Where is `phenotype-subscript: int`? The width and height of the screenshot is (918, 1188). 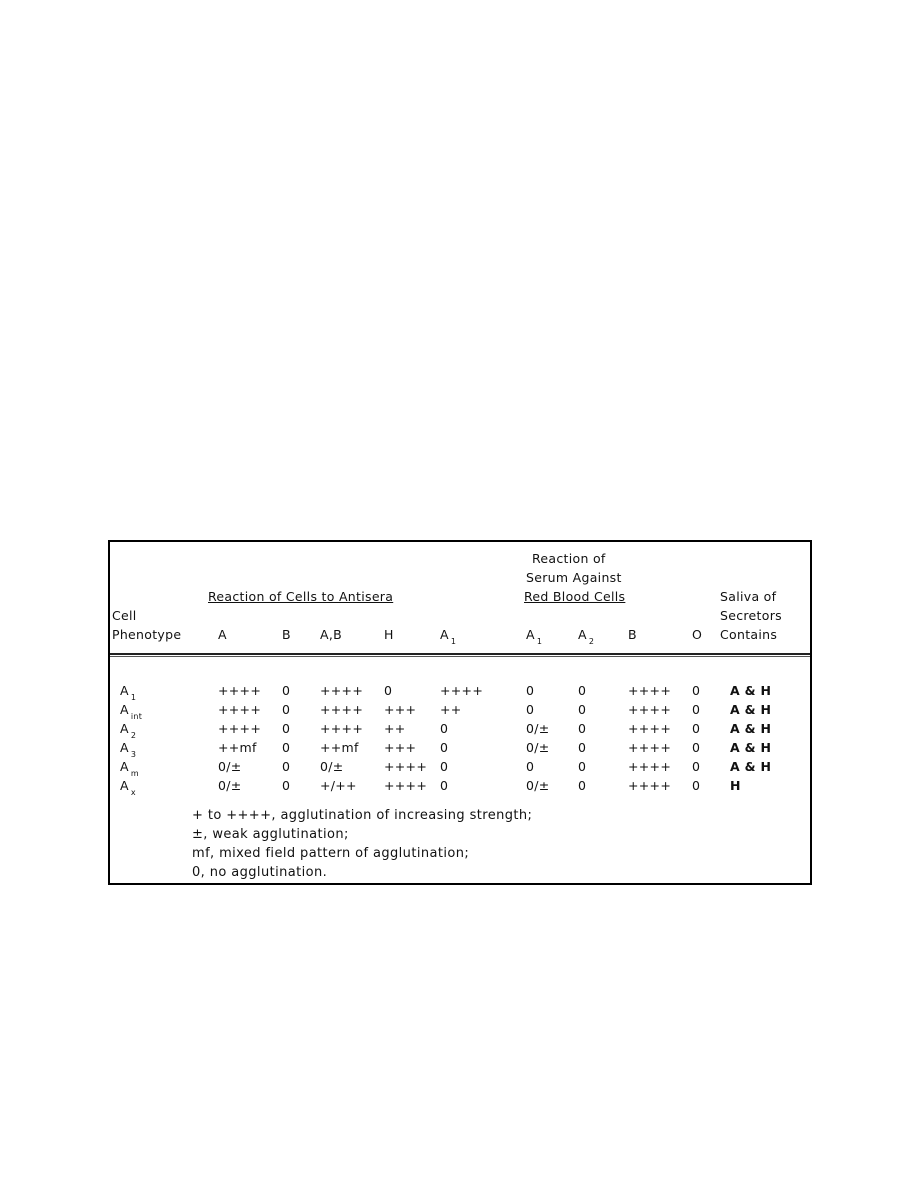 phenotype-subscript: int is located at coordinates (136, 716).